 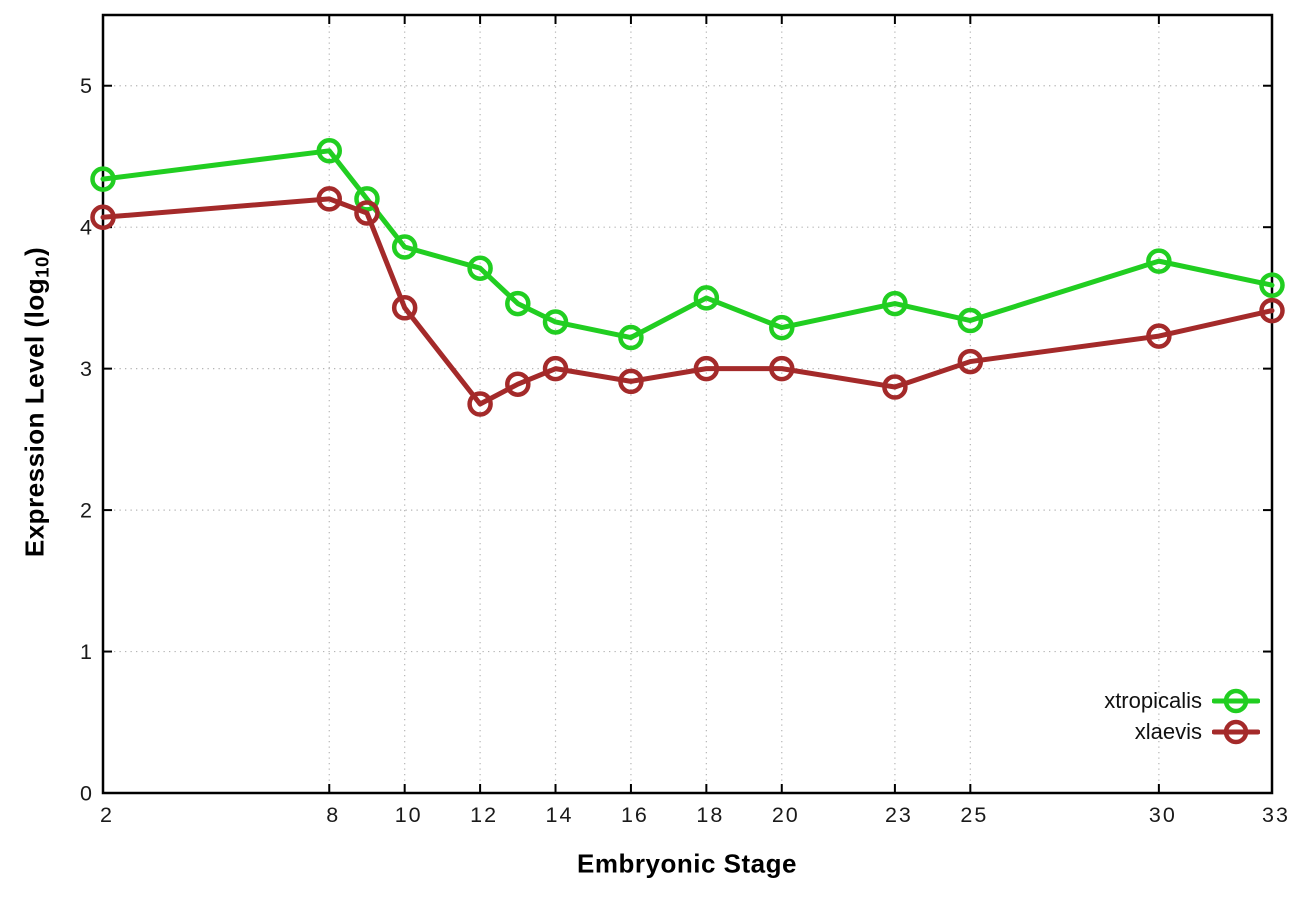 What do you see at coordinates (1236, 700) in the screenshot?
I see `xtropicalis-marker-icon` at bounding box center [1236, 700].